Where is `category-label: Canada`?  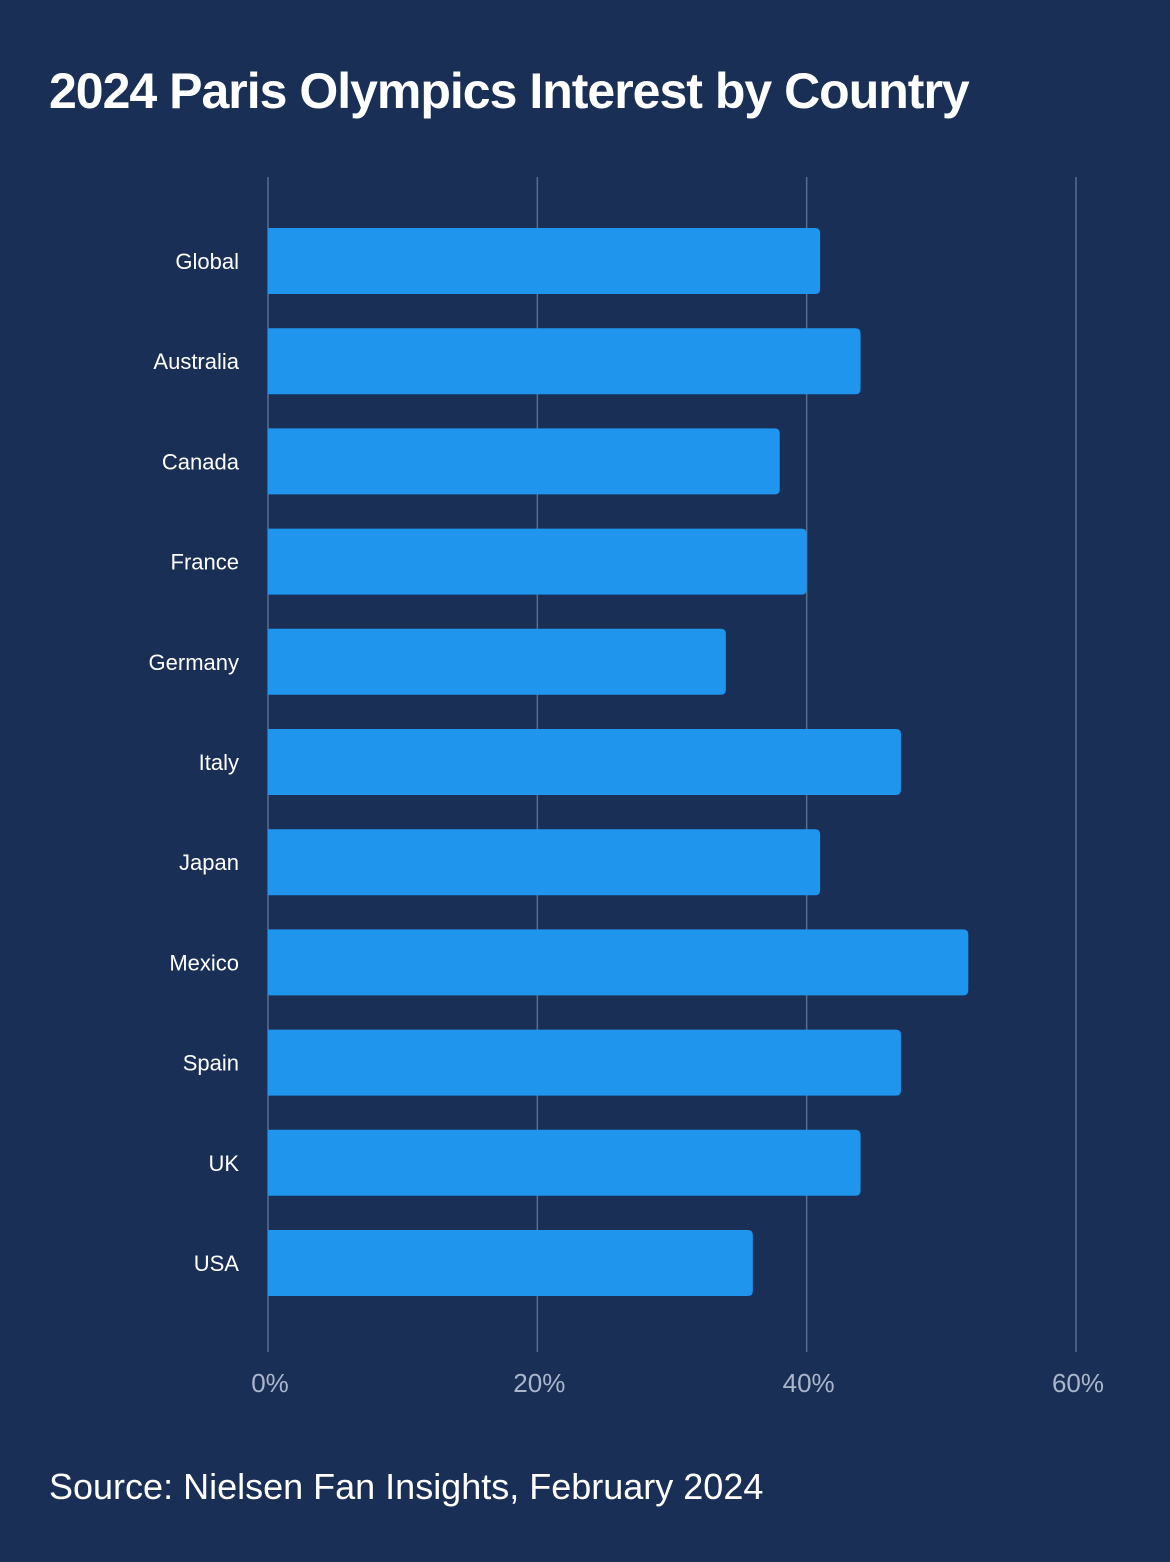
category-label: Canada is located at coordinates (201, 461).